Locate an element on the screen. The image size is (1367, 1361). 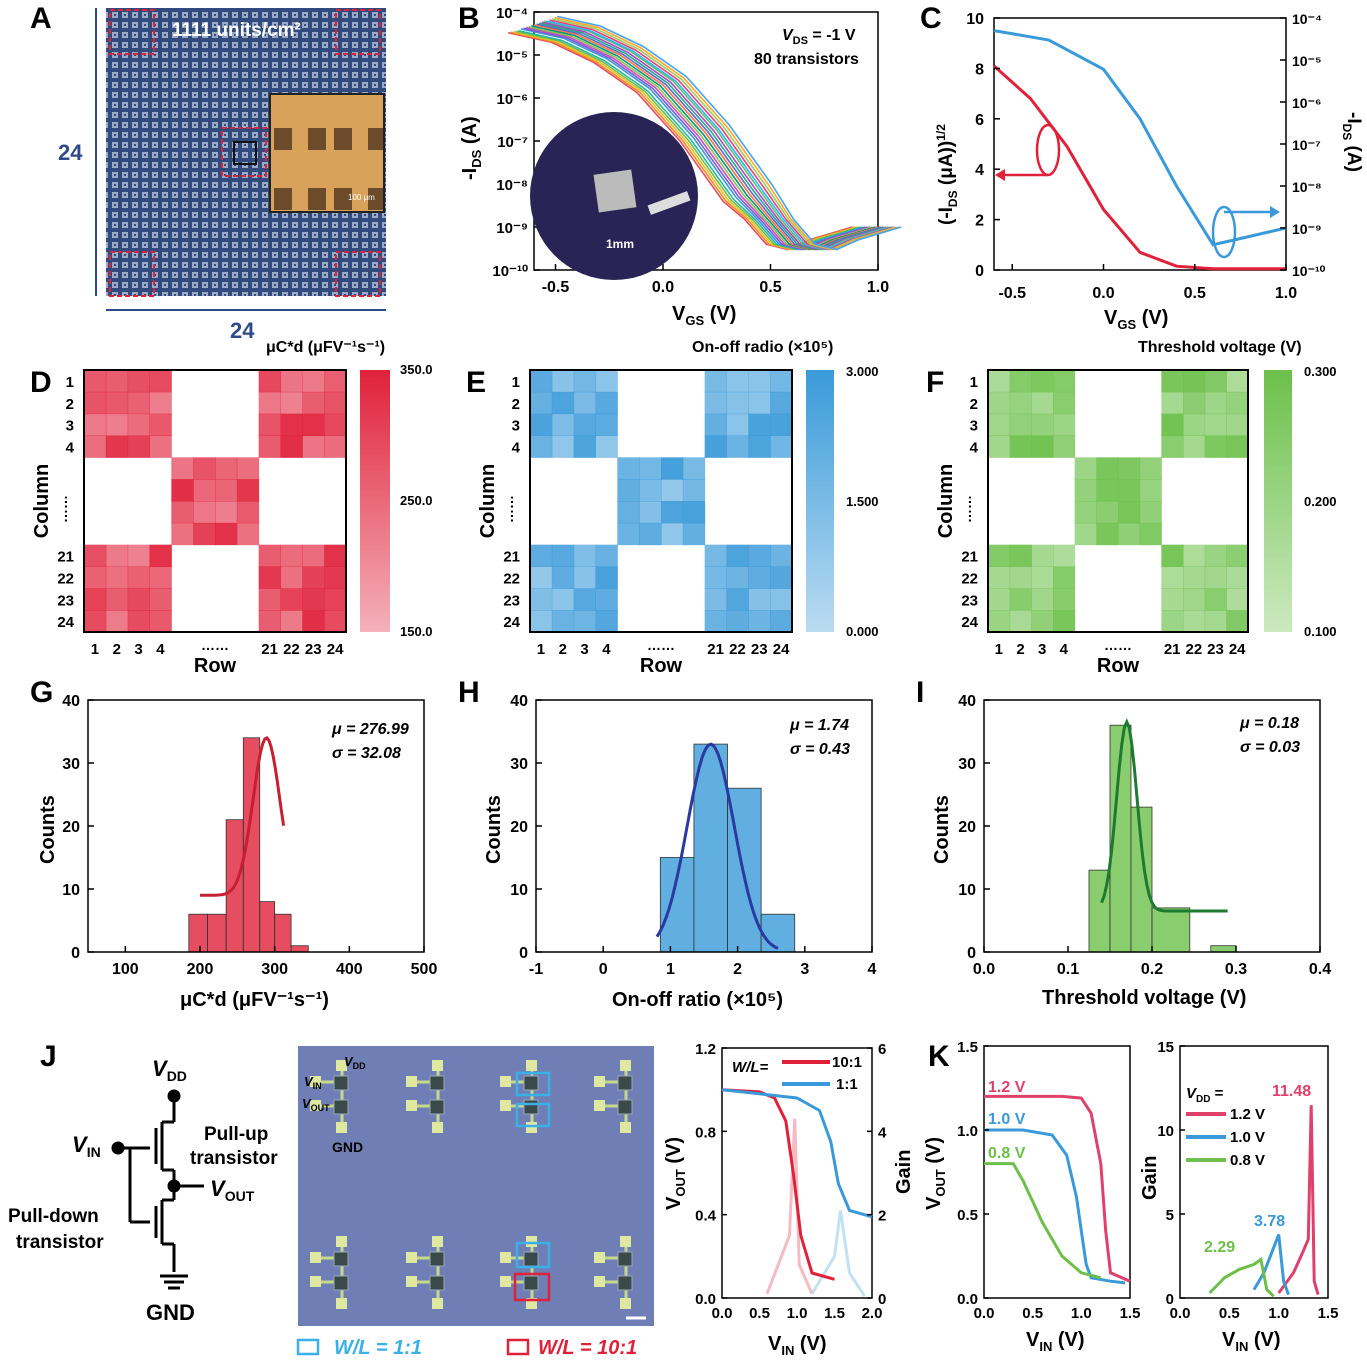
heatmap-row-label: 3 is located at coordinates (70, 426).